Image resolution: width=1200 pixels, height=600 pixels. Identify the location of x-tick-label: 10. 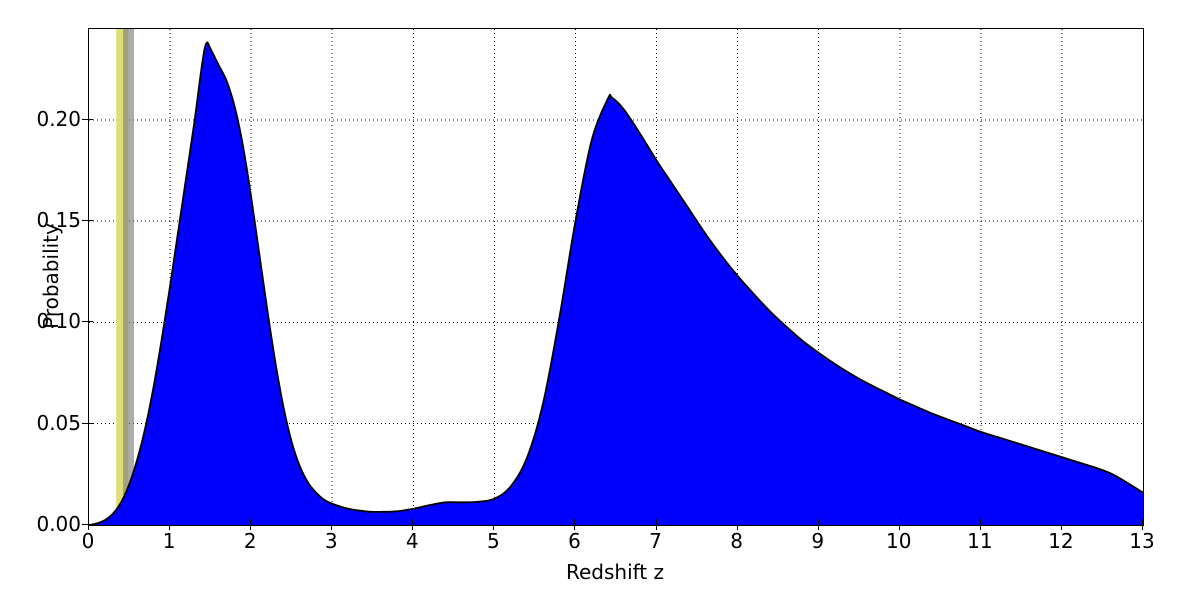
(899, 541).